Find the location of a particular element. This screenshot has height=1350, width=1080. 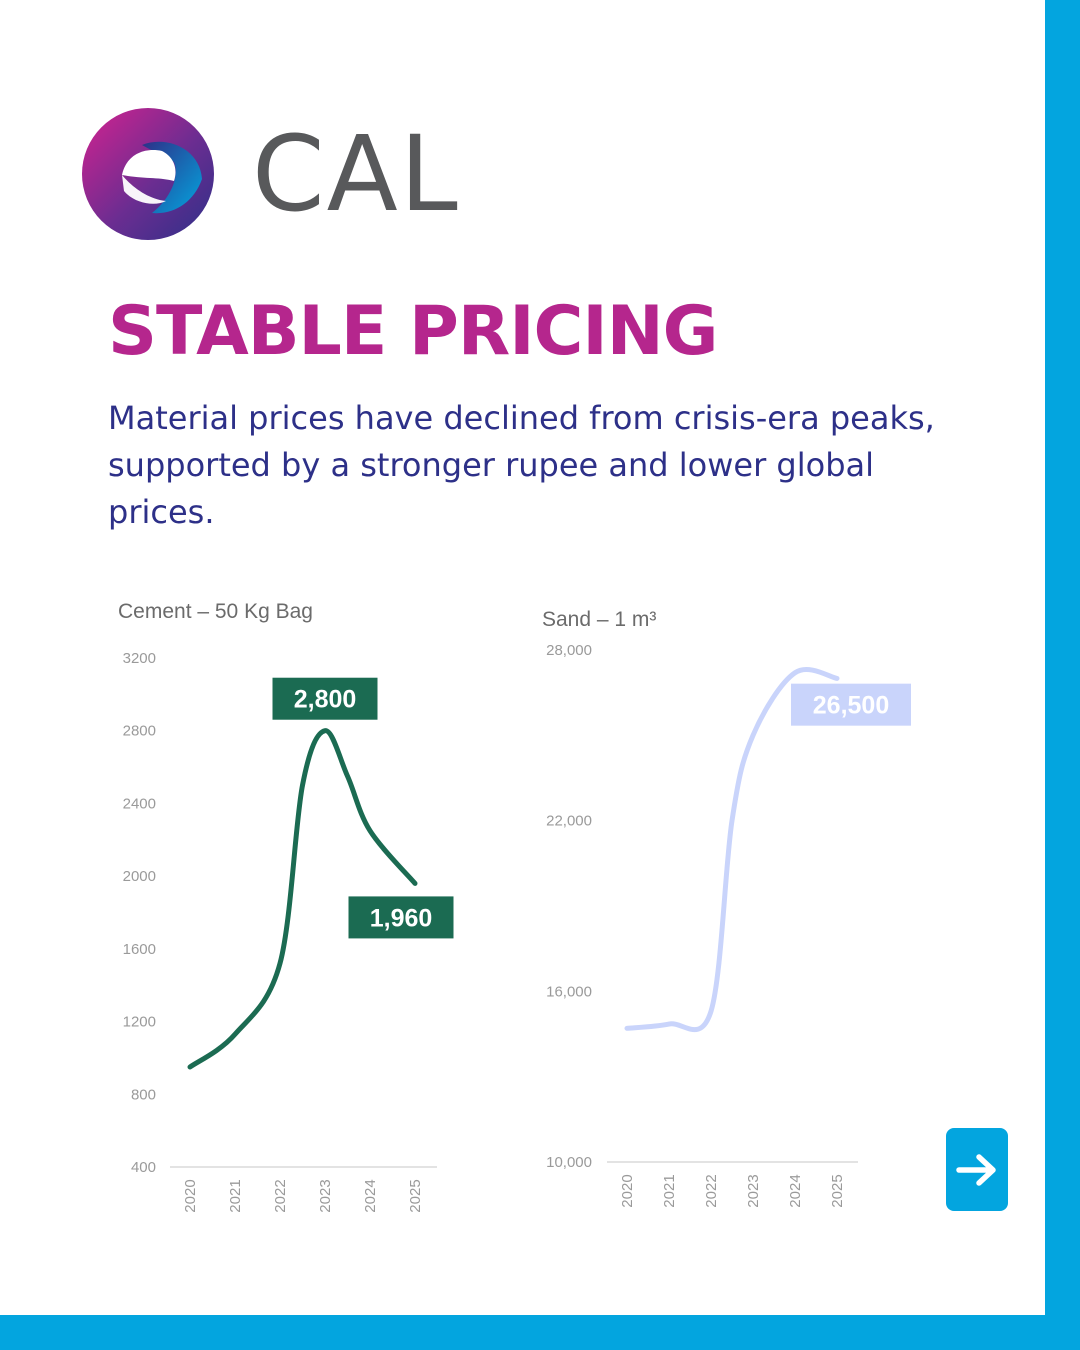

brand-wordmark: CAL is located at coordinates (356, 174).